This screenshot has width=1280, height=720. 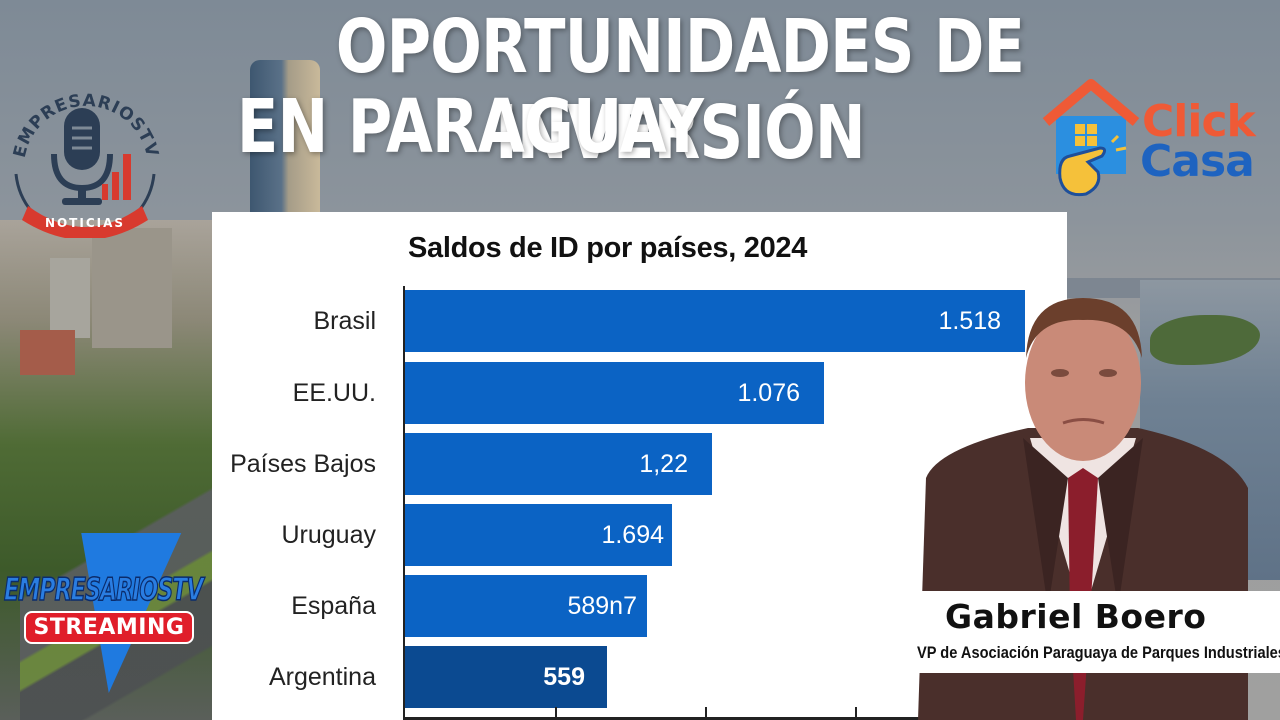 I want to click on streaming-label: STREAMING, so click(x=109, y=627).